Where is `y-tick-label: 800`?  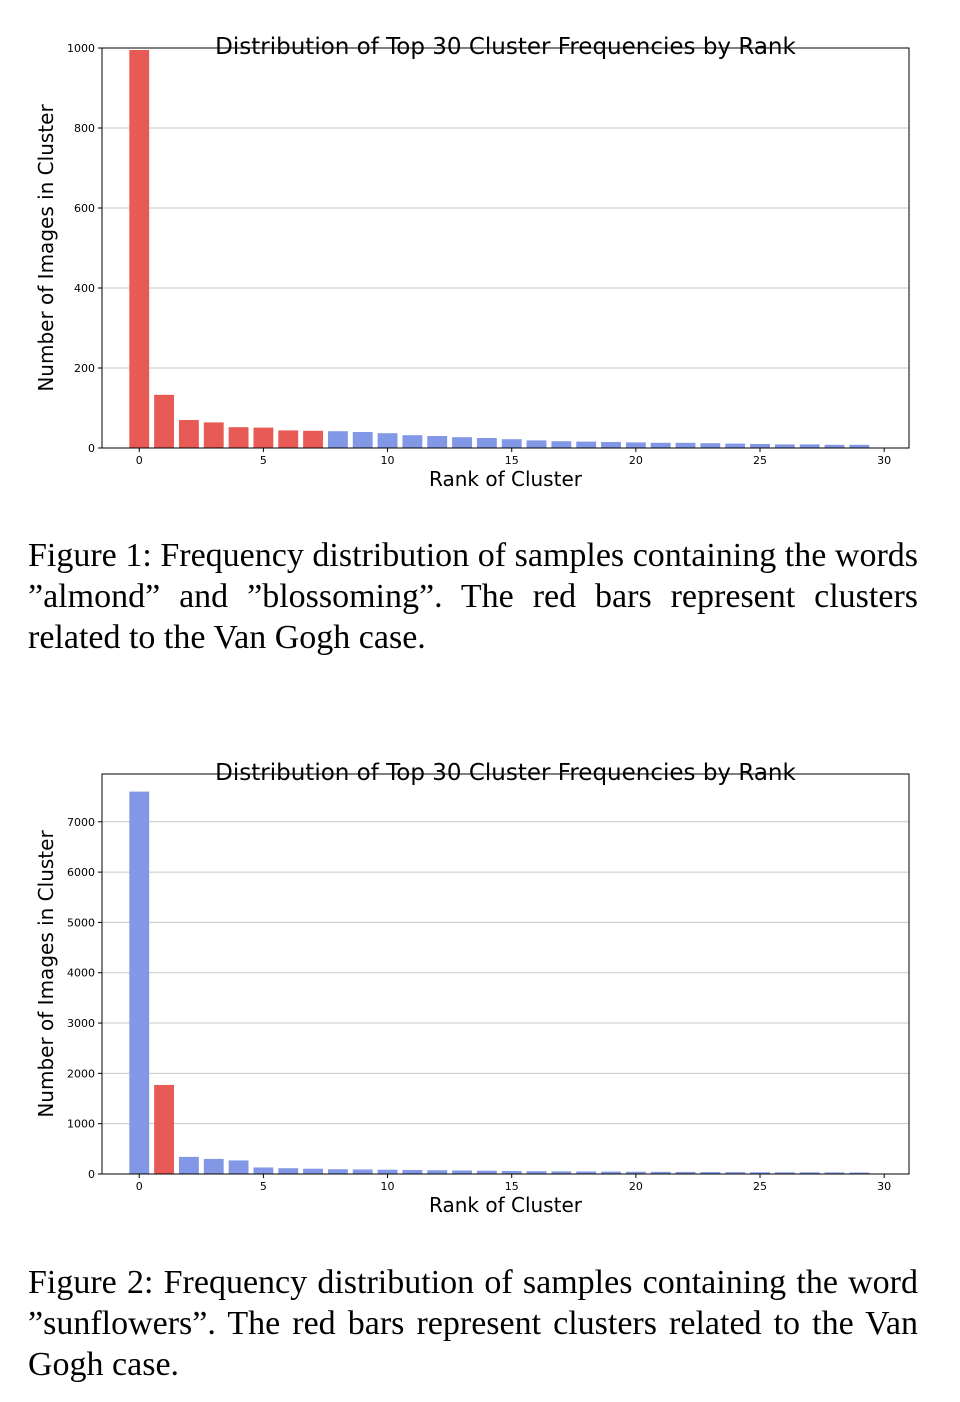 y-tick-label: 800 is located at coordinates (84, 128).